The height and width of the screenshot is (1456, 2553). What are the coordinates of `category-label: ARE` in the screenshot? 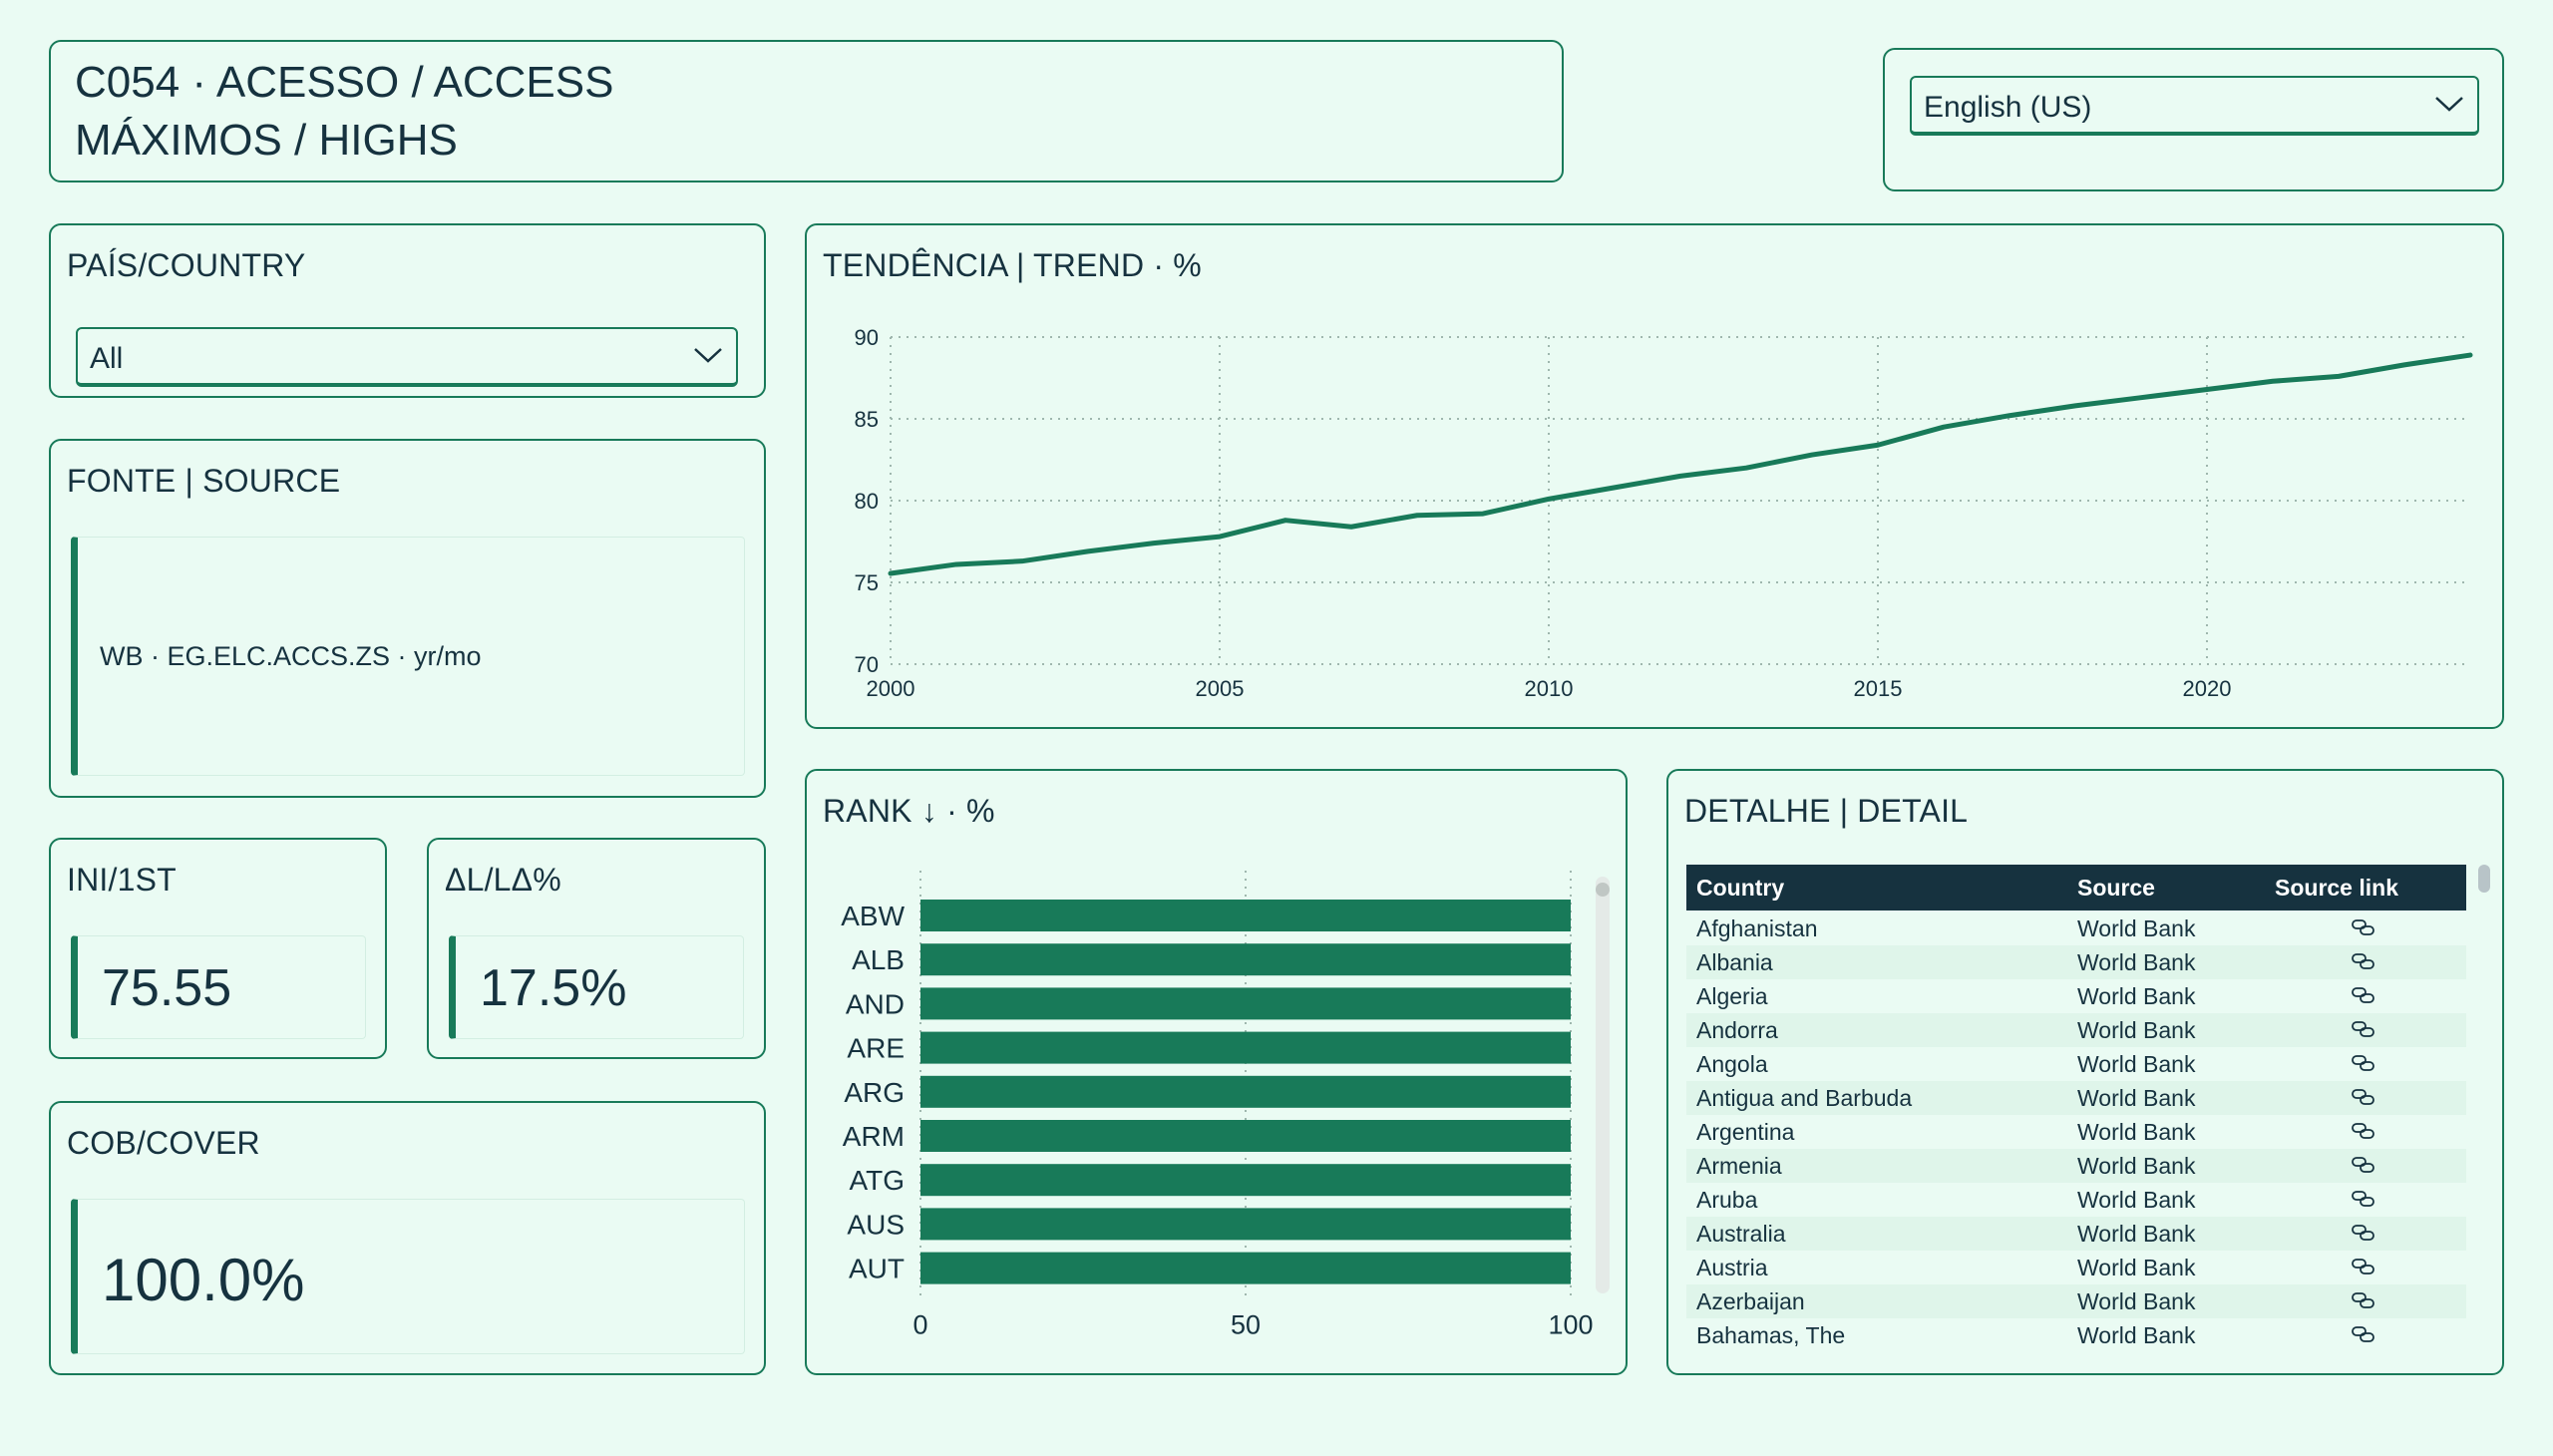 It's located at (876, 1048).